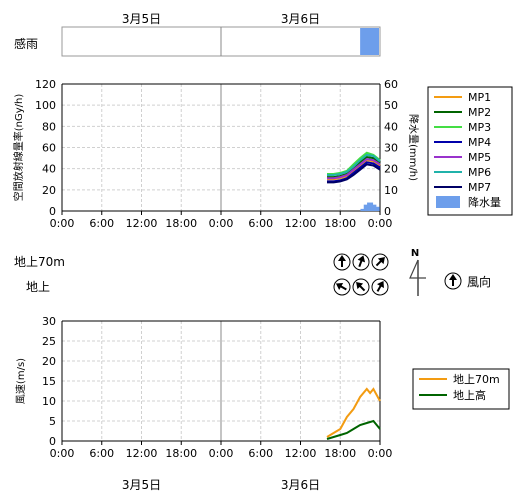  I want to click on y2-tick-label: 50, so click(391, 105).